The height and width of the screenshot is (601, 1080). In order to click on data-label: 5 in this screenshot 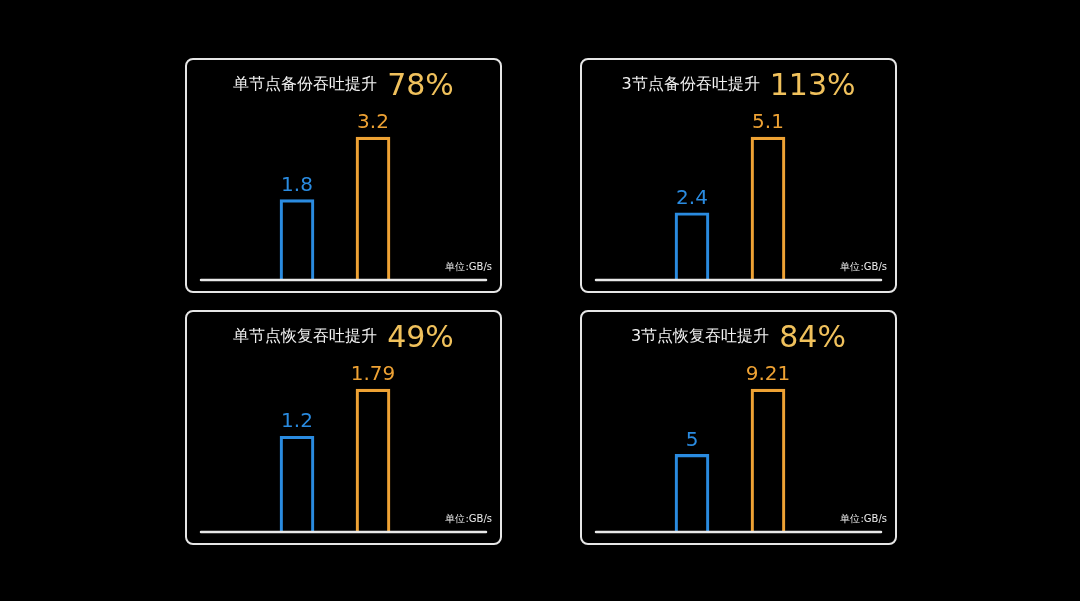, I will do `click(692, 438)`.